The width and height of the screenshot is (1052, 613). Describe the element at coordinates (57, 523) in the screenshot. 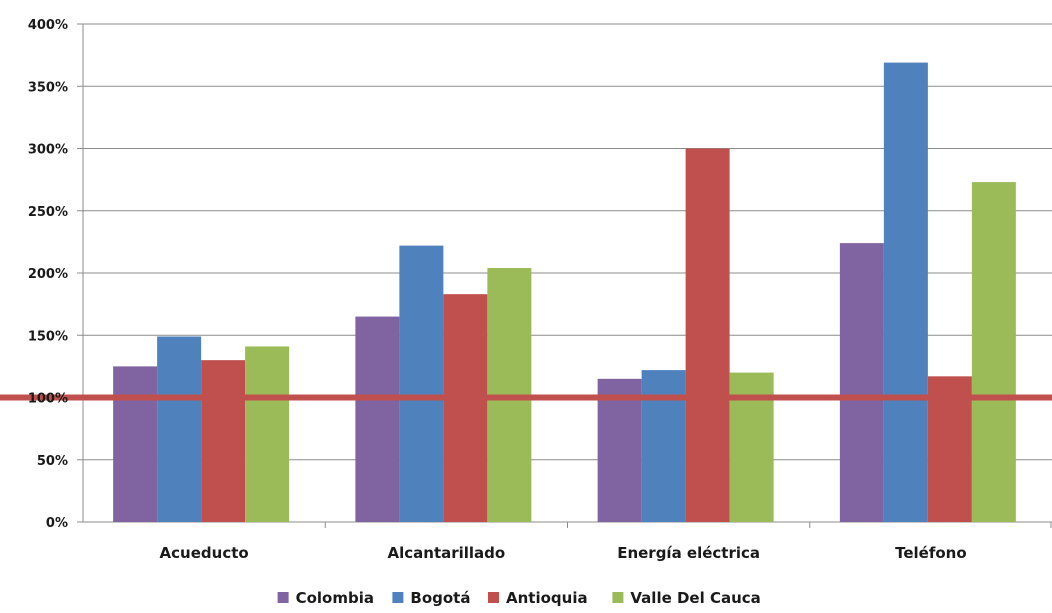

I see `y-tick-label: 0%` at that location.